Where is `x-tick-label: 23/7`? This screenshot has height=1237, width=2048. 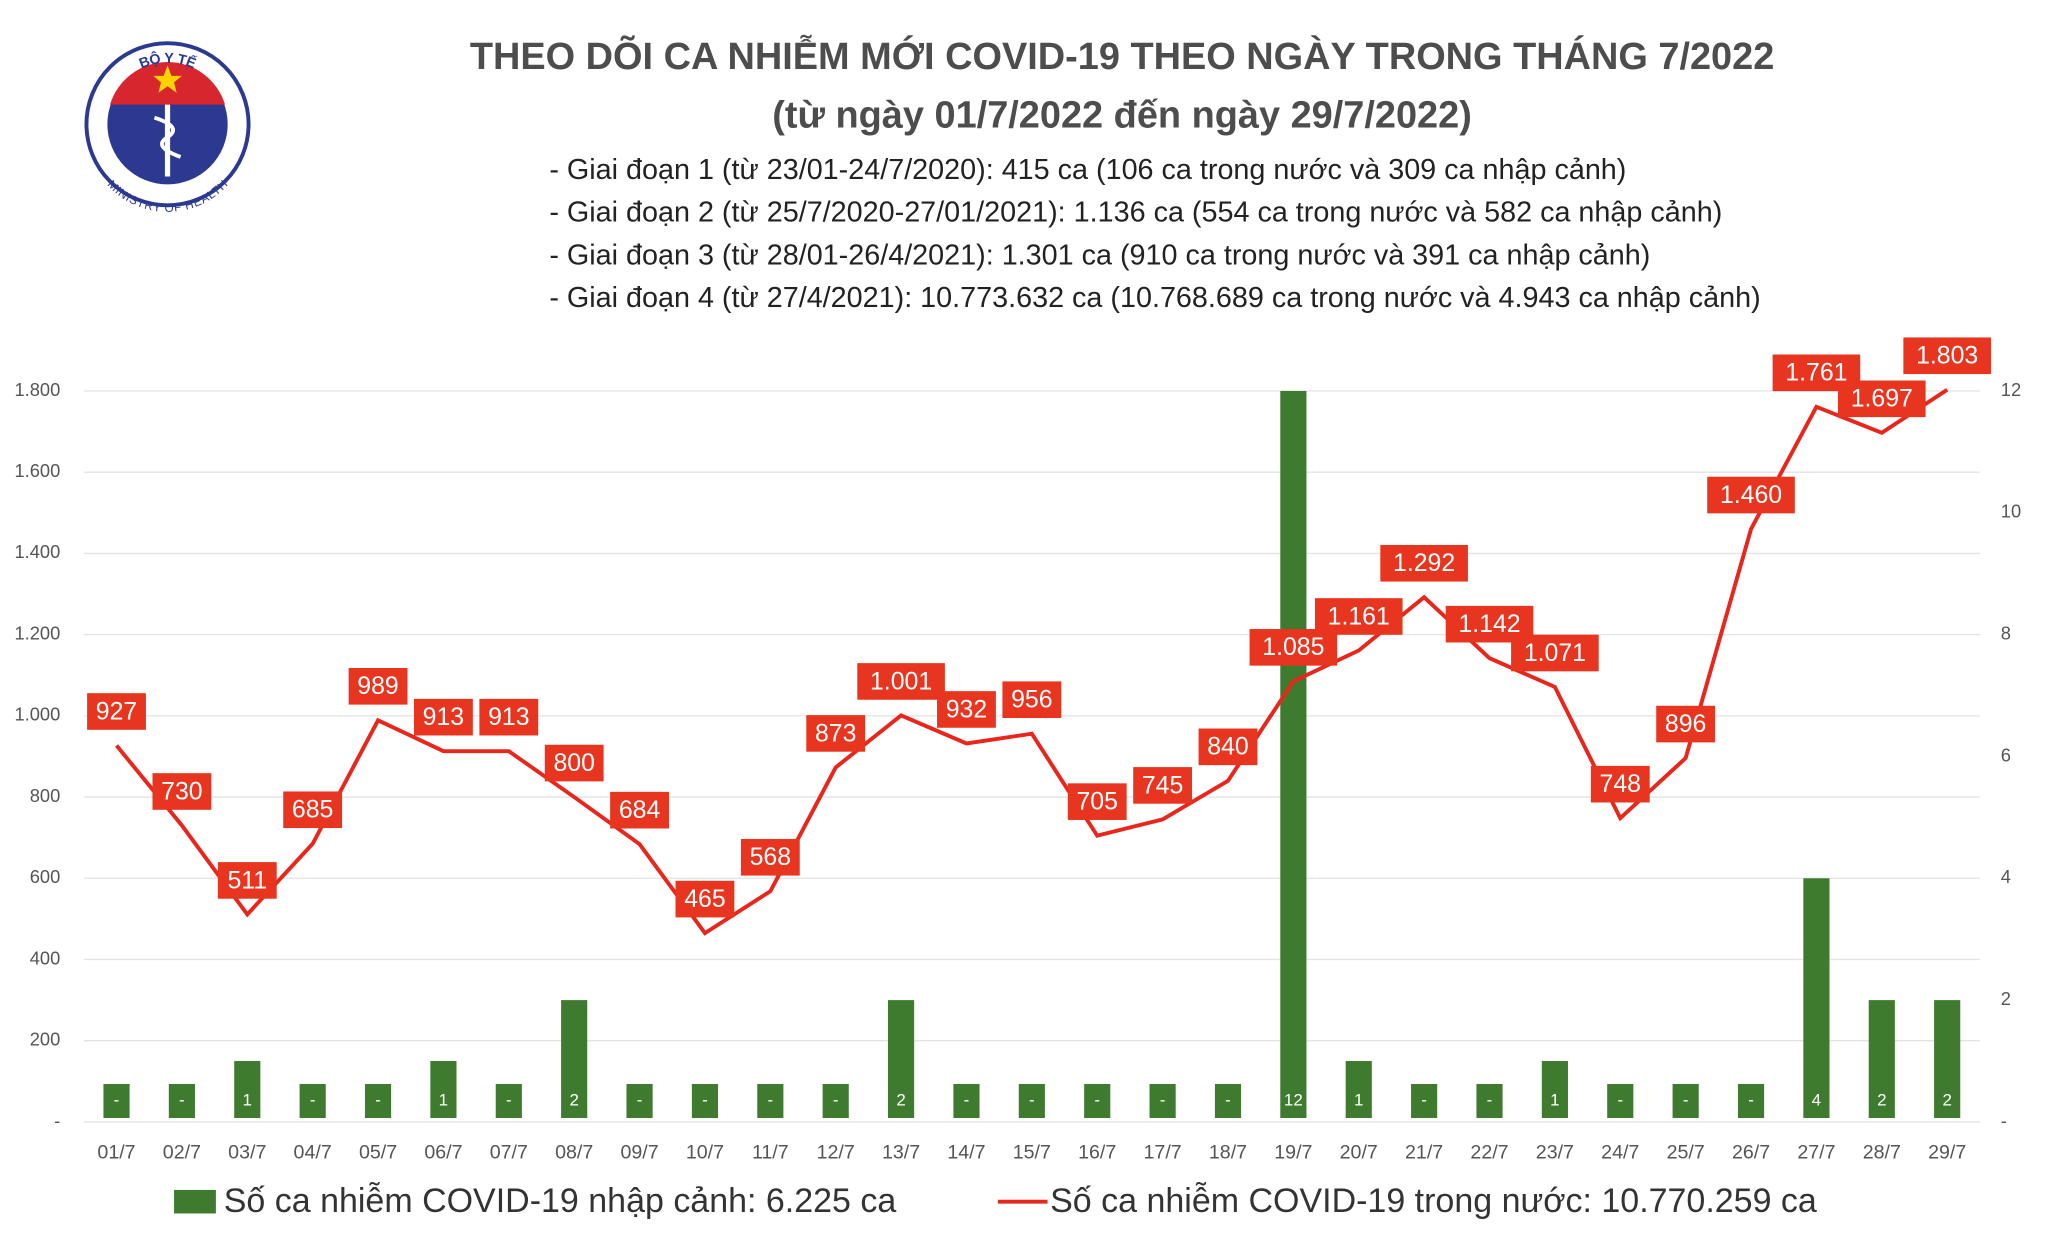
x-tick-label: 23/7 is located at coordinates (1555, 1153).